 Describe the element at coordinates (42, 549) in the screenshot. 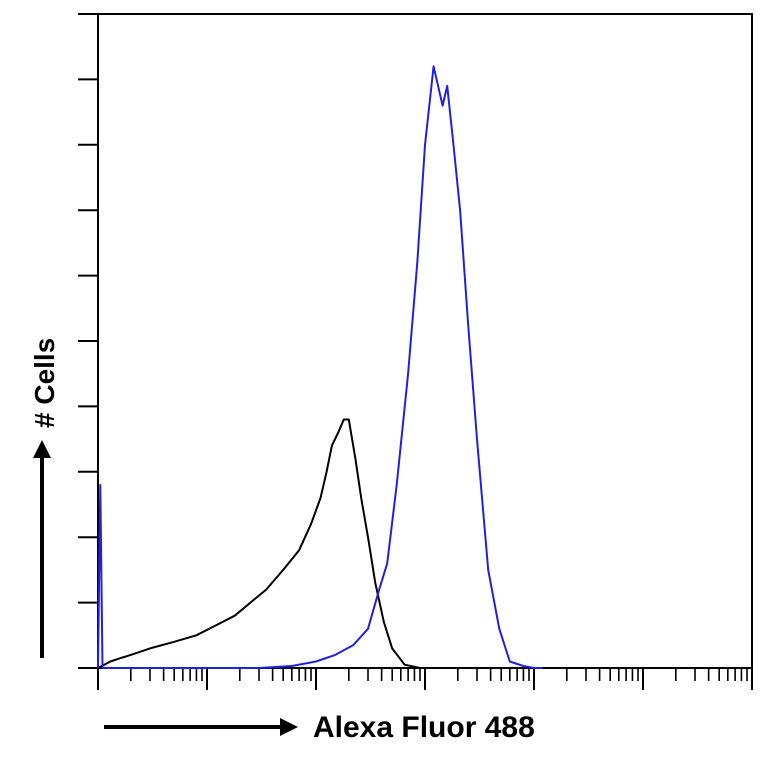

I see `y-axis-arrow` at that location.